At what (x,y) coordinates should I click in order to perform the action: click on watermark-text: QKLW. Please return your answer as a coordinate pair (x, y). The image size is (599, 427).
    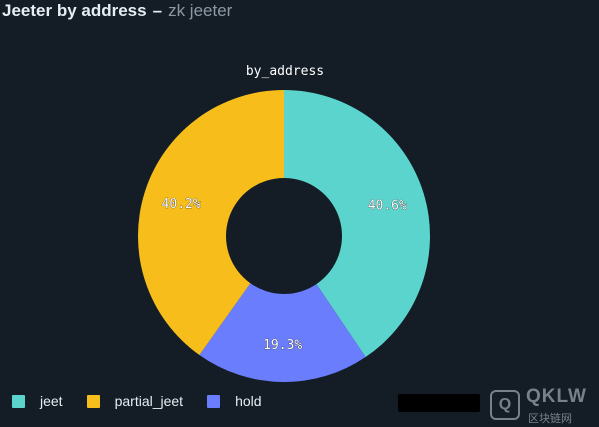
    Looking at the image, I should click on (556, 396).